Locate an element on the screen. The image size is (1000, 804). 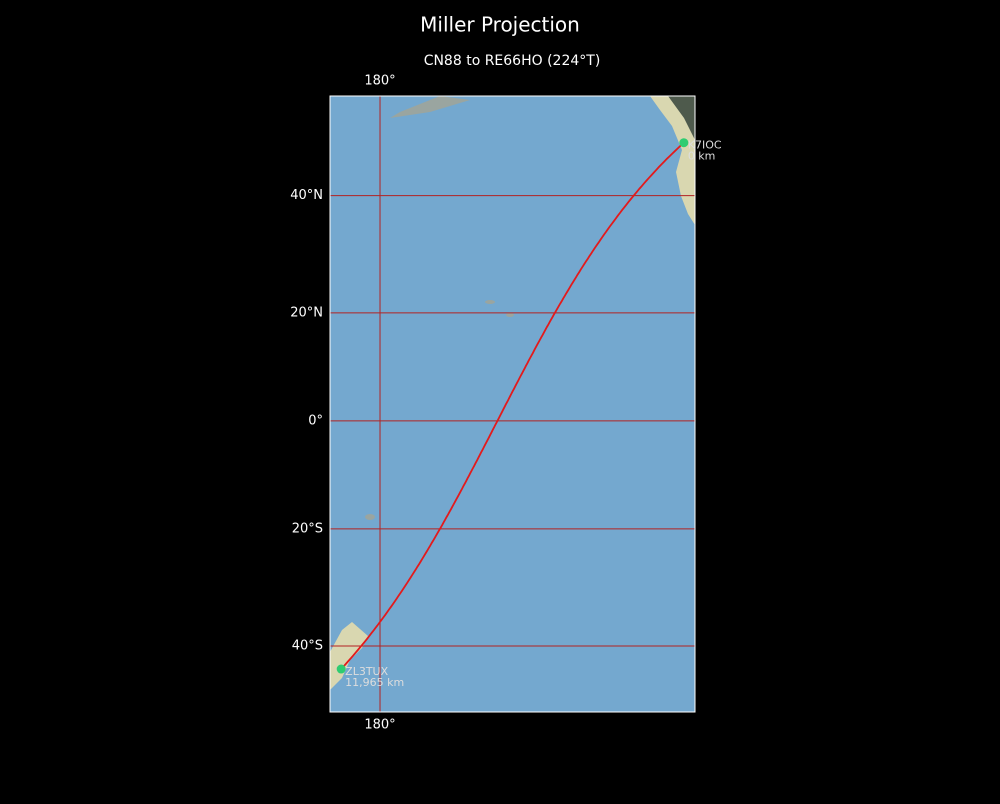
lat-tick-label: 20°N is located at coordinates (306, 312).